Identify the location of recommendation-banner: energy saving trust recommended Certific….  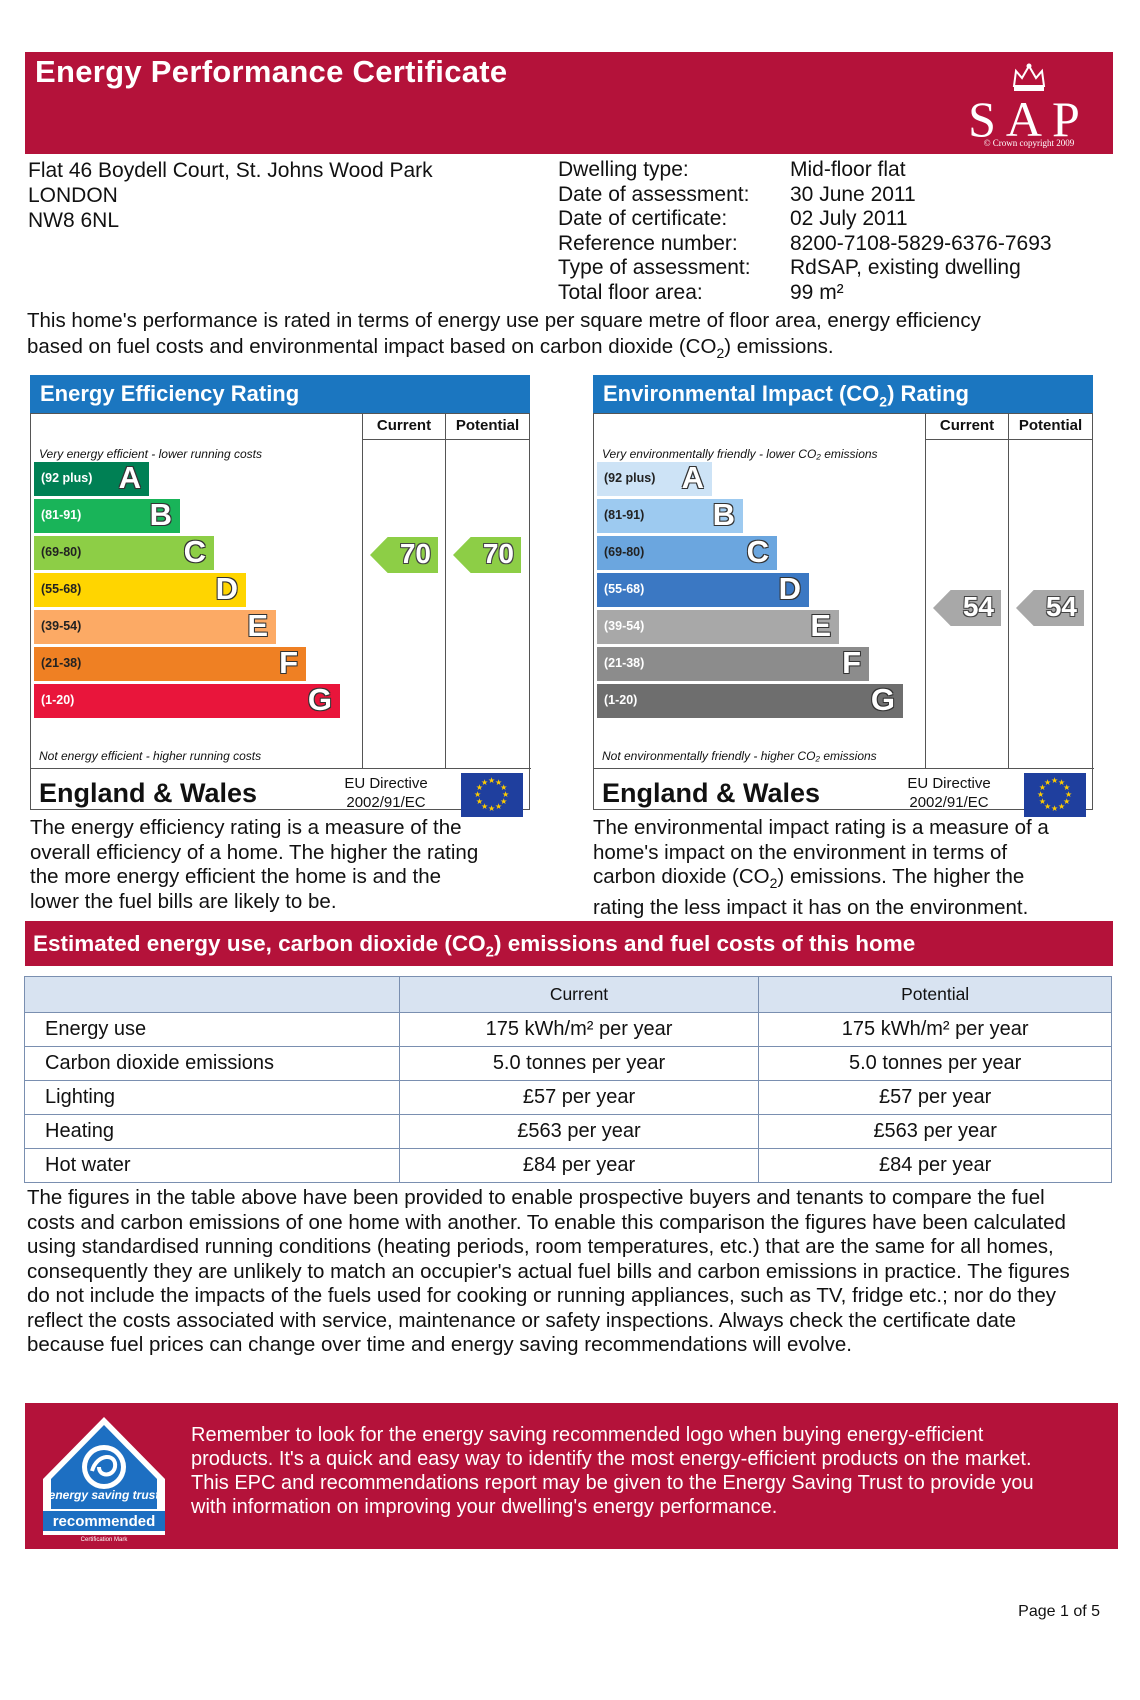
(571, 1476).